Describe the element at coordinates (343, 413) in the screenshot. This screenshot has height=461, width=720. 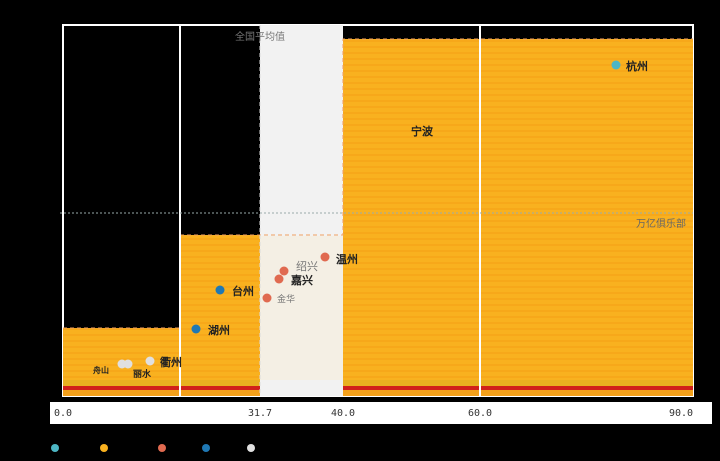
I see `x-tick-label: 40.0` at that location.